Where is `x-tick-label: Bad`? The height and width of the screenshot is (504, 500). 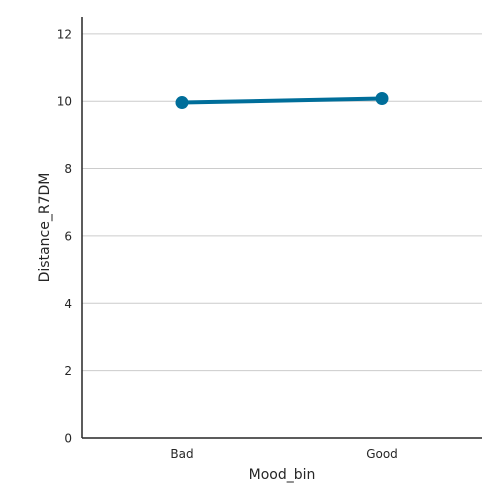
x-tick-label: Bad is located at coordinates (181, 454).